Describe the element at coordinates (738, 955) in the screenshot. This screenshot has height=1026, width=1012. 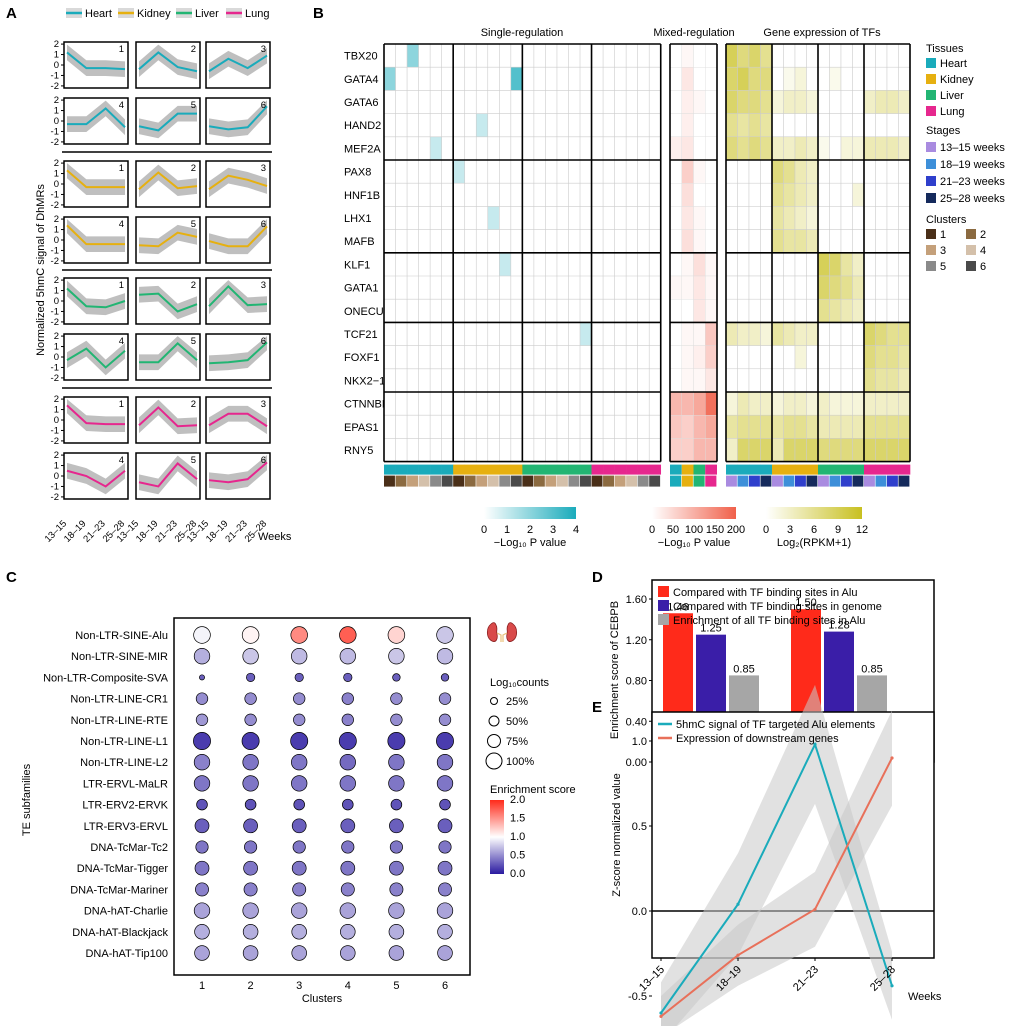
I see `data-point` at that location.